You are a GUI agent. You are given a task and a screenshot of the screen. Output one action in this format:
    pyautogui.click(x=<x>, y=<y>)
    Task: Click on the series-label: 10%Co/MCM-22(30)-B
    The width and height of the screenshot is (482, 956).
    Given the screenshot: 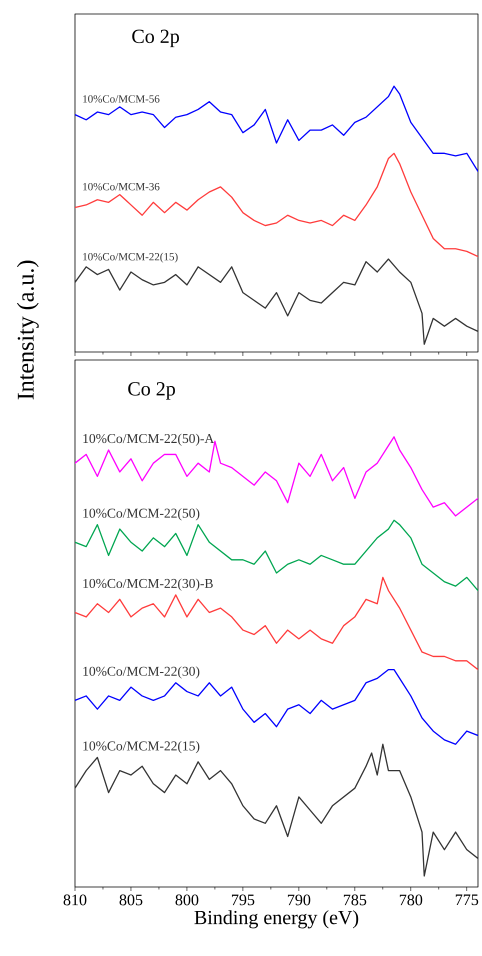 What is the action you would take?
    pyautogui.click(x=148, y=584)
    